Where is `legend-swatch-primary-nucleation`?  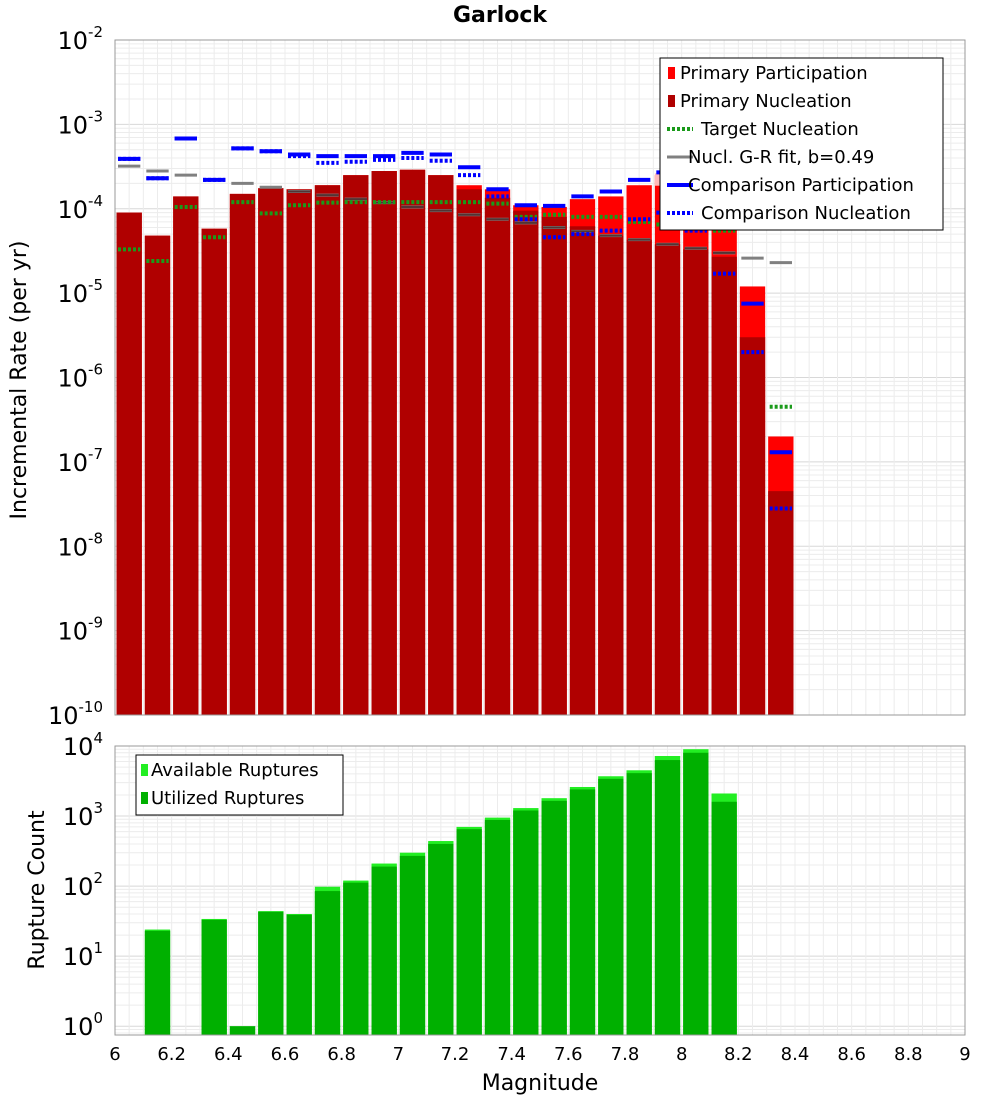 legend-swatch-primary-nucleation is located at coordinates (671, 101).